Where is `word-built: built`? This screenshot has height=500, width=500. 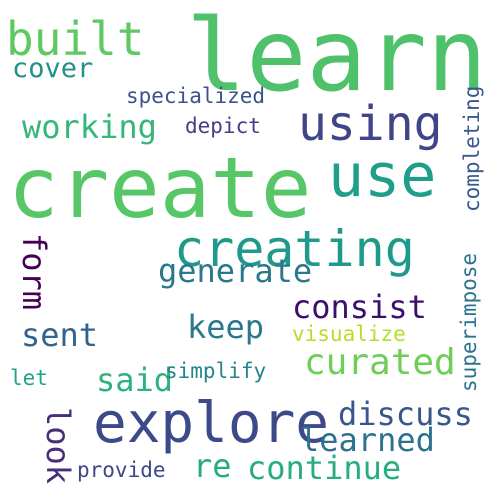 word-built: built is located at coordinates (75, 39).